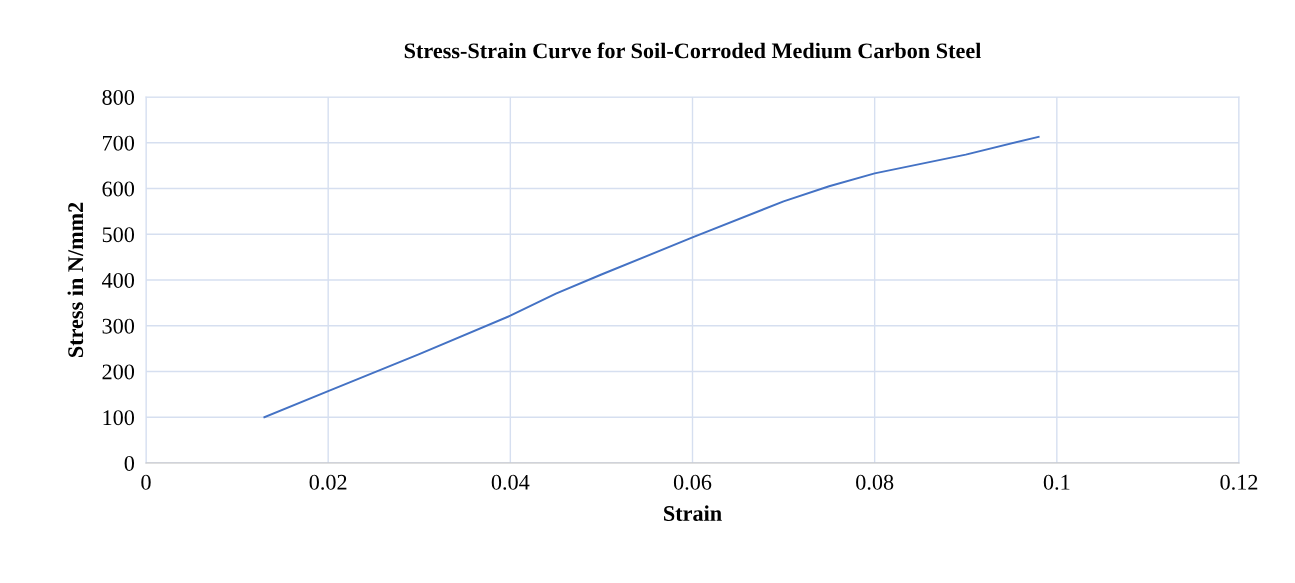 The image size is (1295, 583). What do you see at coordinates (118, 97) in the screenshot?
I see `y-tick-label: 800` at bounding box center [118, 97].